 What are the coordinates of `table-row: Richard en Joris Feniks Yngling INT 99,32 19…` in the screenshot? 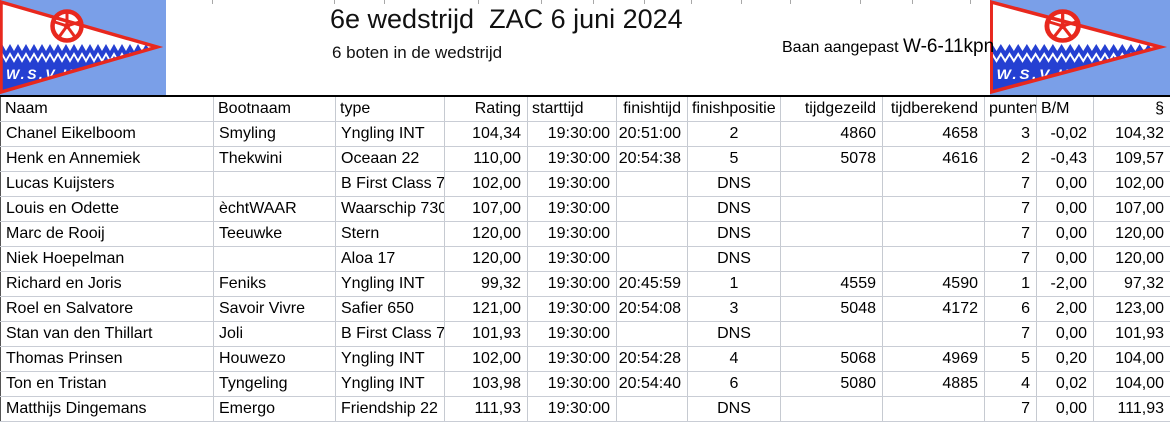 It's located at (585, 284).